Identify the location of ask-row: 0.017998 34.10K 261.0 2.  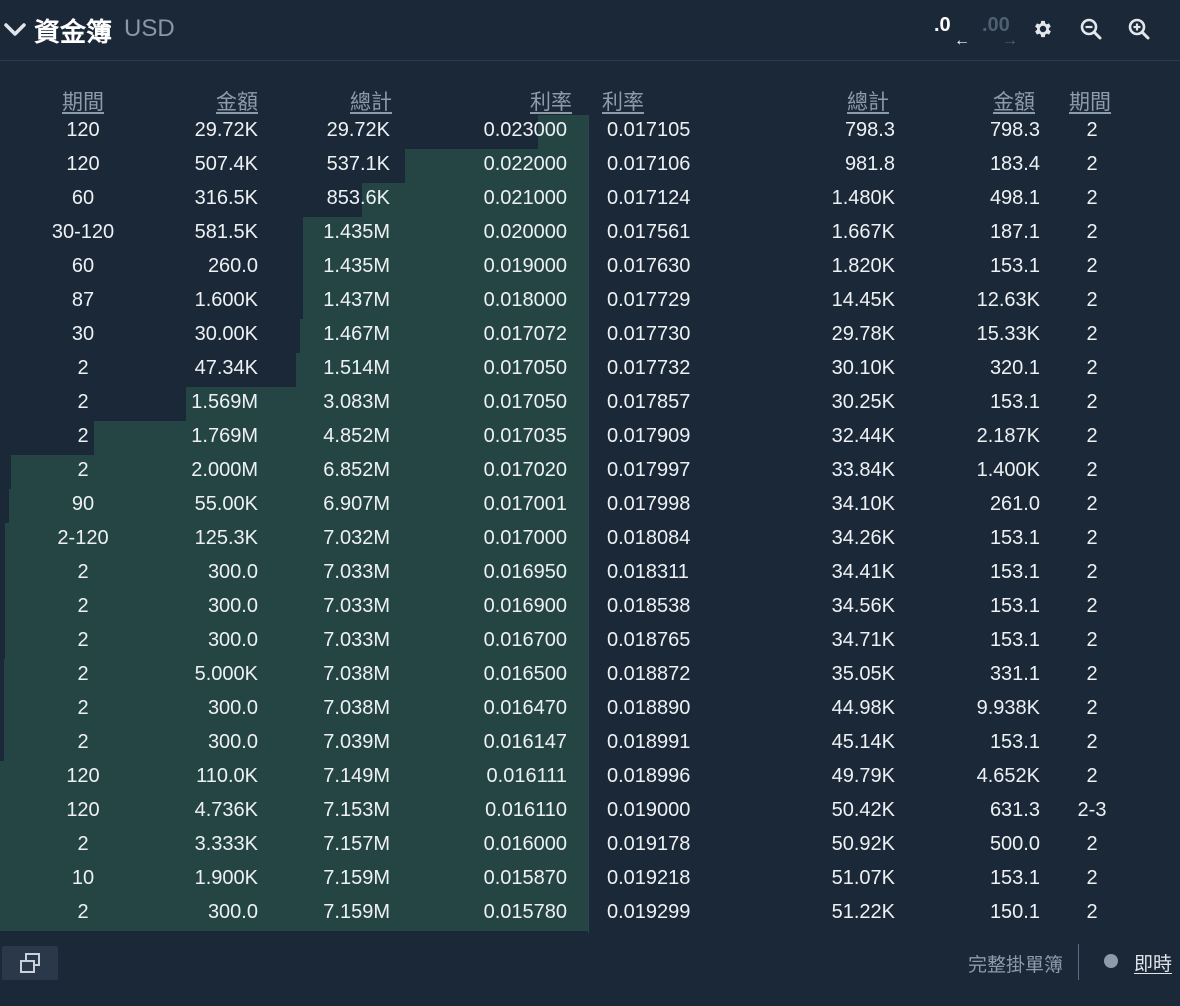
(590, 506).